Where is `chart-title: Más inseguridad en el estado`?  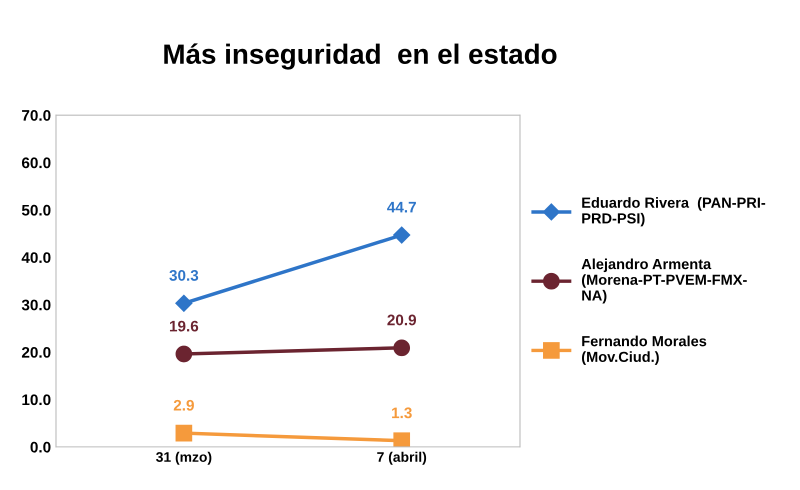
chart-title: Más inseguridad en el estado is located at coordinates (360, 56).